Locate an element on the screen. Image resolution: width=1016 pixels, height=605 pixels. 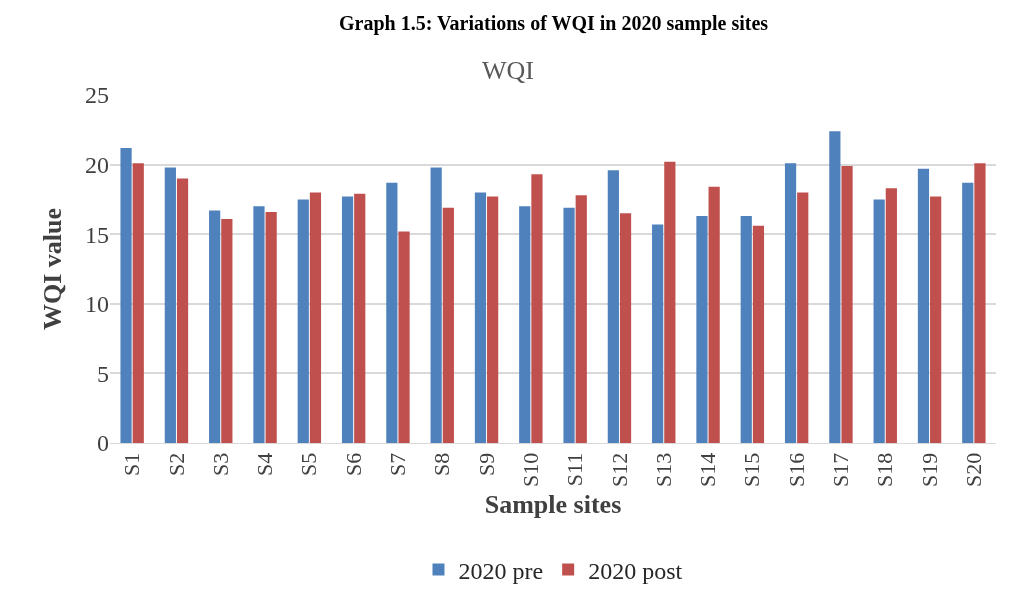
y-tick-label: 15 is located at coordinates (97, 234).